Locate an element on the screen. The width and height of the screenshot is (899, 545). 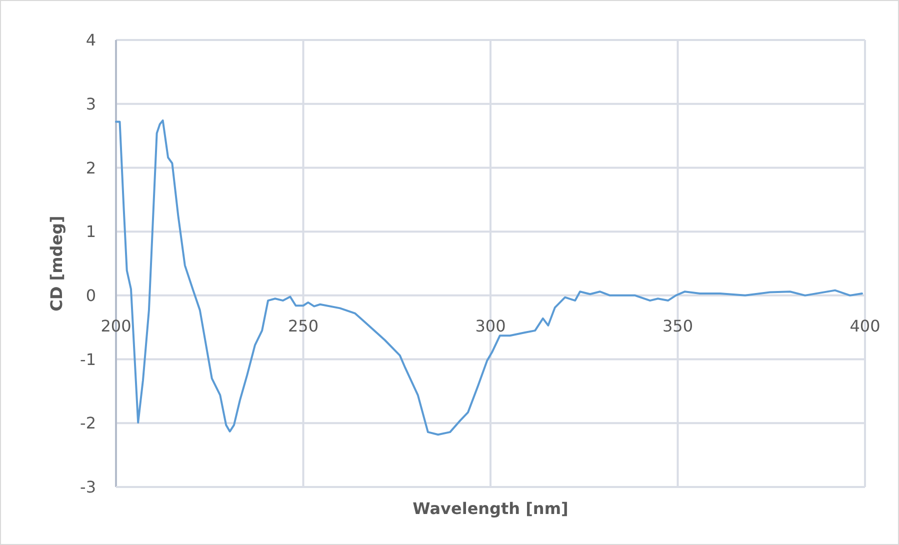
y-tick-label: 0 is located at coordinates (91, 296).